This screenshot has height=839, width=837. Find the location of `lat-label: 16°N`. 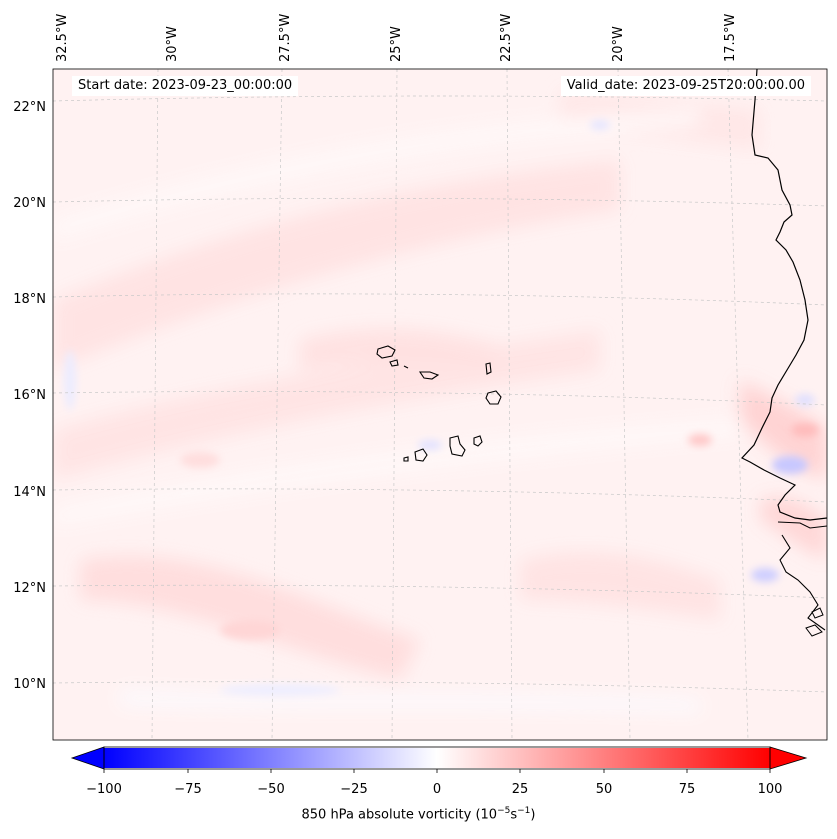

lat-label: 16°N is located at coordinates (29, 395).